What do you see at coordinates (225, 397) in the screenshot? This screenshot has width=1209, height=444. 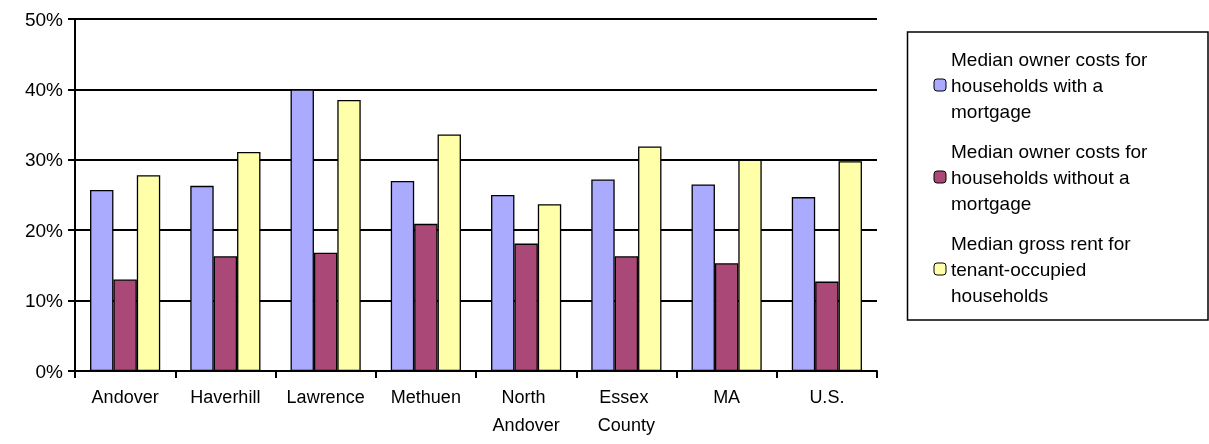 I see `x-tick-label: Haverhill` at bounding box center [225, 397].